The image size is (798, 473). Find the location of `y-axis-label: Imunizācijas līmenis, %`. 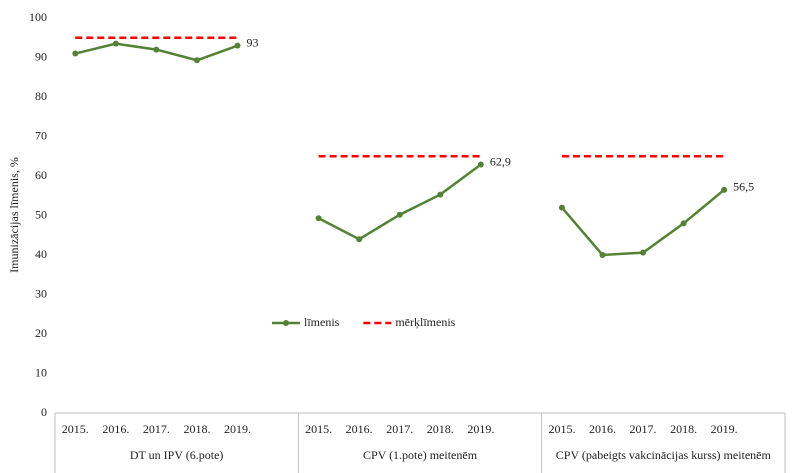

y-axis-label: Imunizācijas līmenis, % is located at coordinates (14, 215).